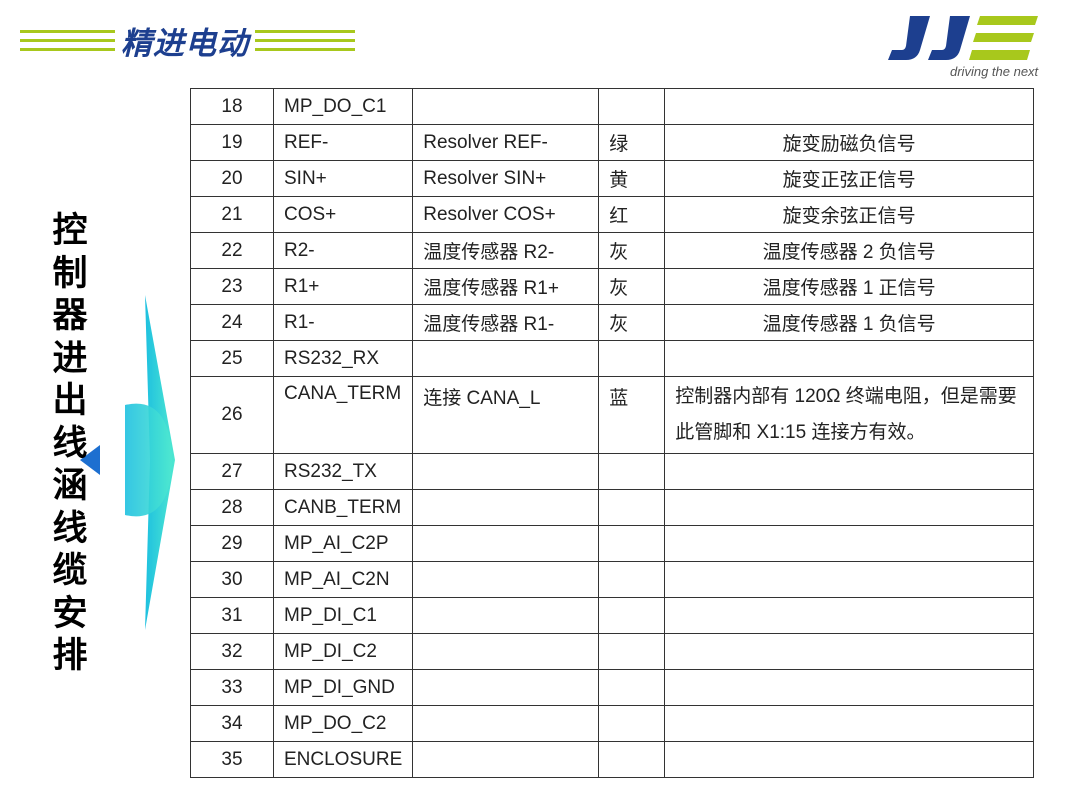 The height and width of the screenshot is (810, 1080). What do you see at coordinates (343, 415) in the screenshot?
I see `signal-name-cell: CANA_TERM` at bounding box center [343, 415].